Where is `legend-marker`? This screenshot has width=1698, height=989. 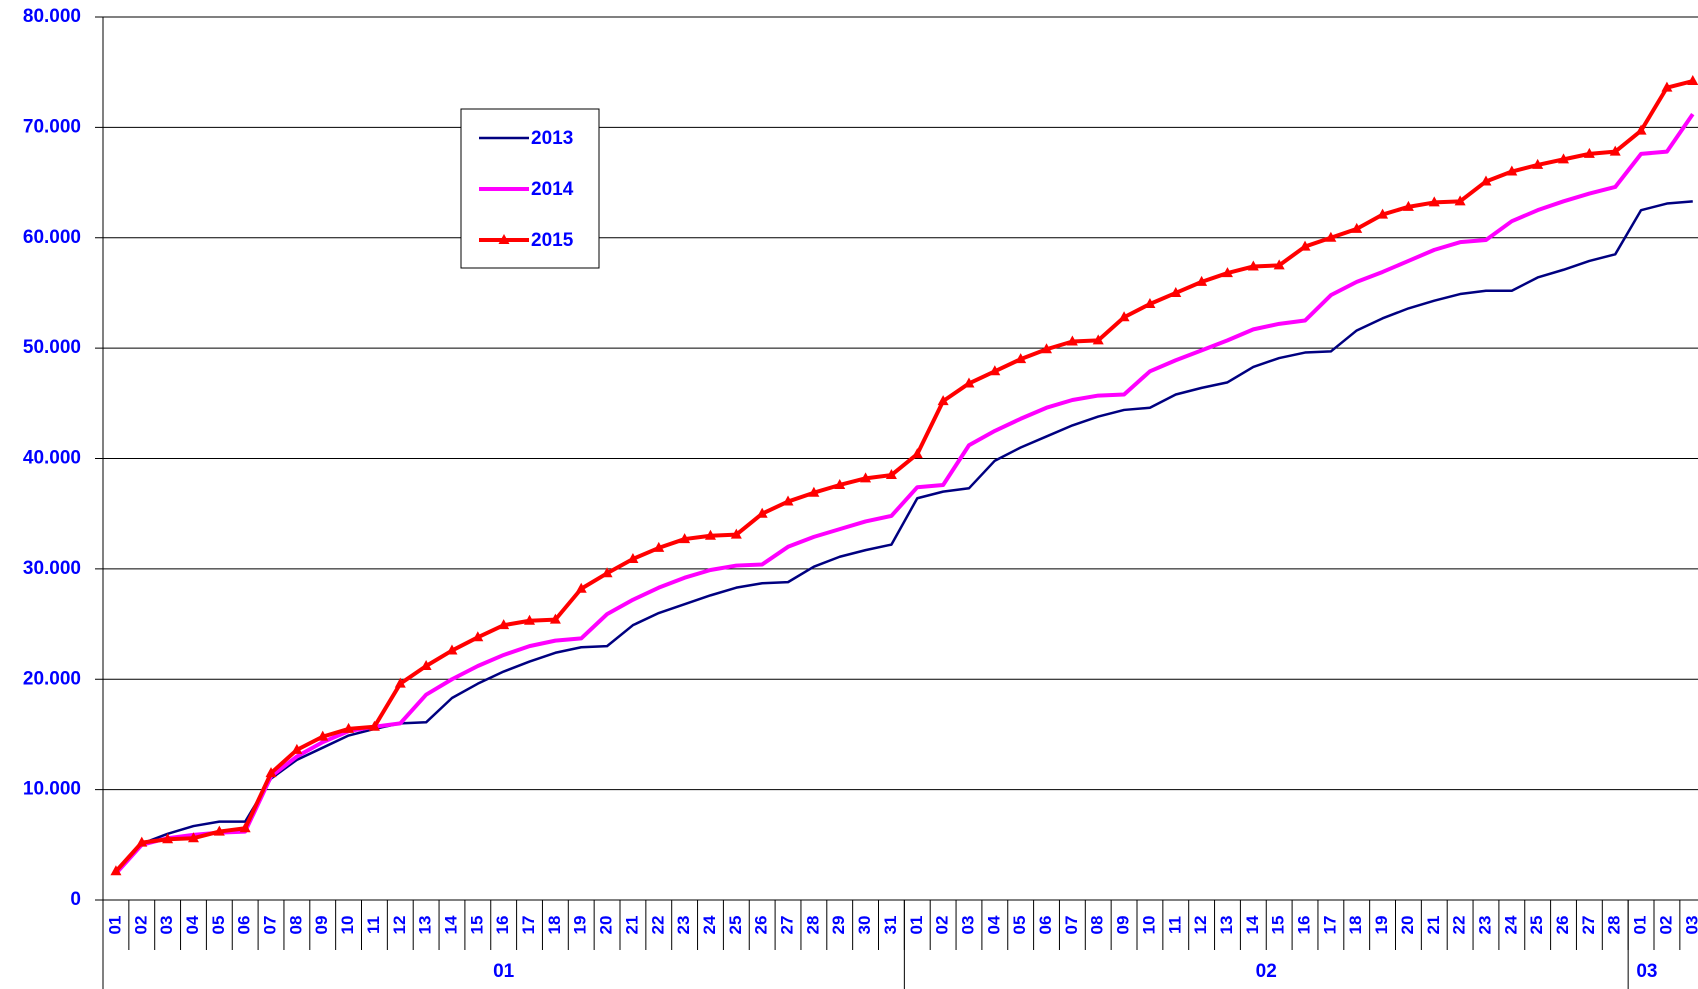
legend-marker is located at coordinates (504, 239).